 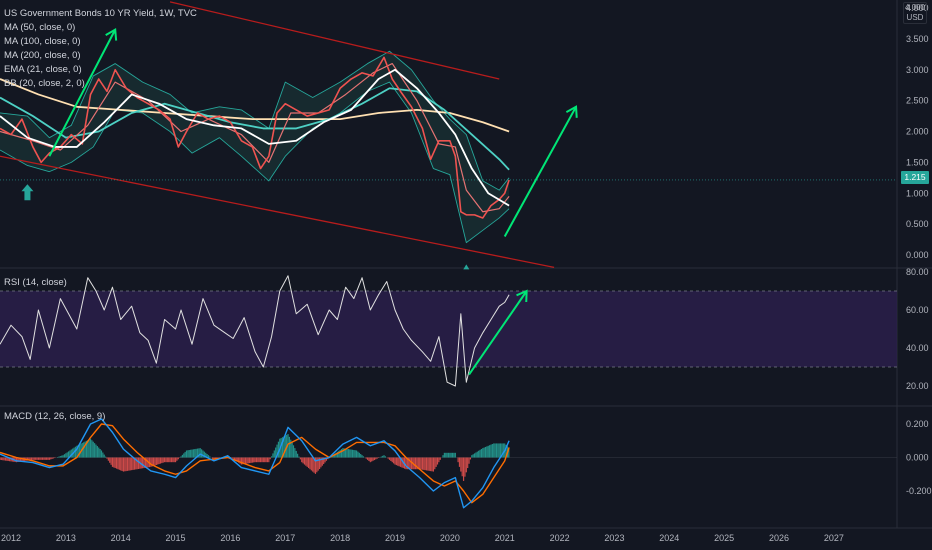 What do you see at coordinates (27, 192) in the screenshot?
I see `signal-up-marker` at bounding box center [27, 192].